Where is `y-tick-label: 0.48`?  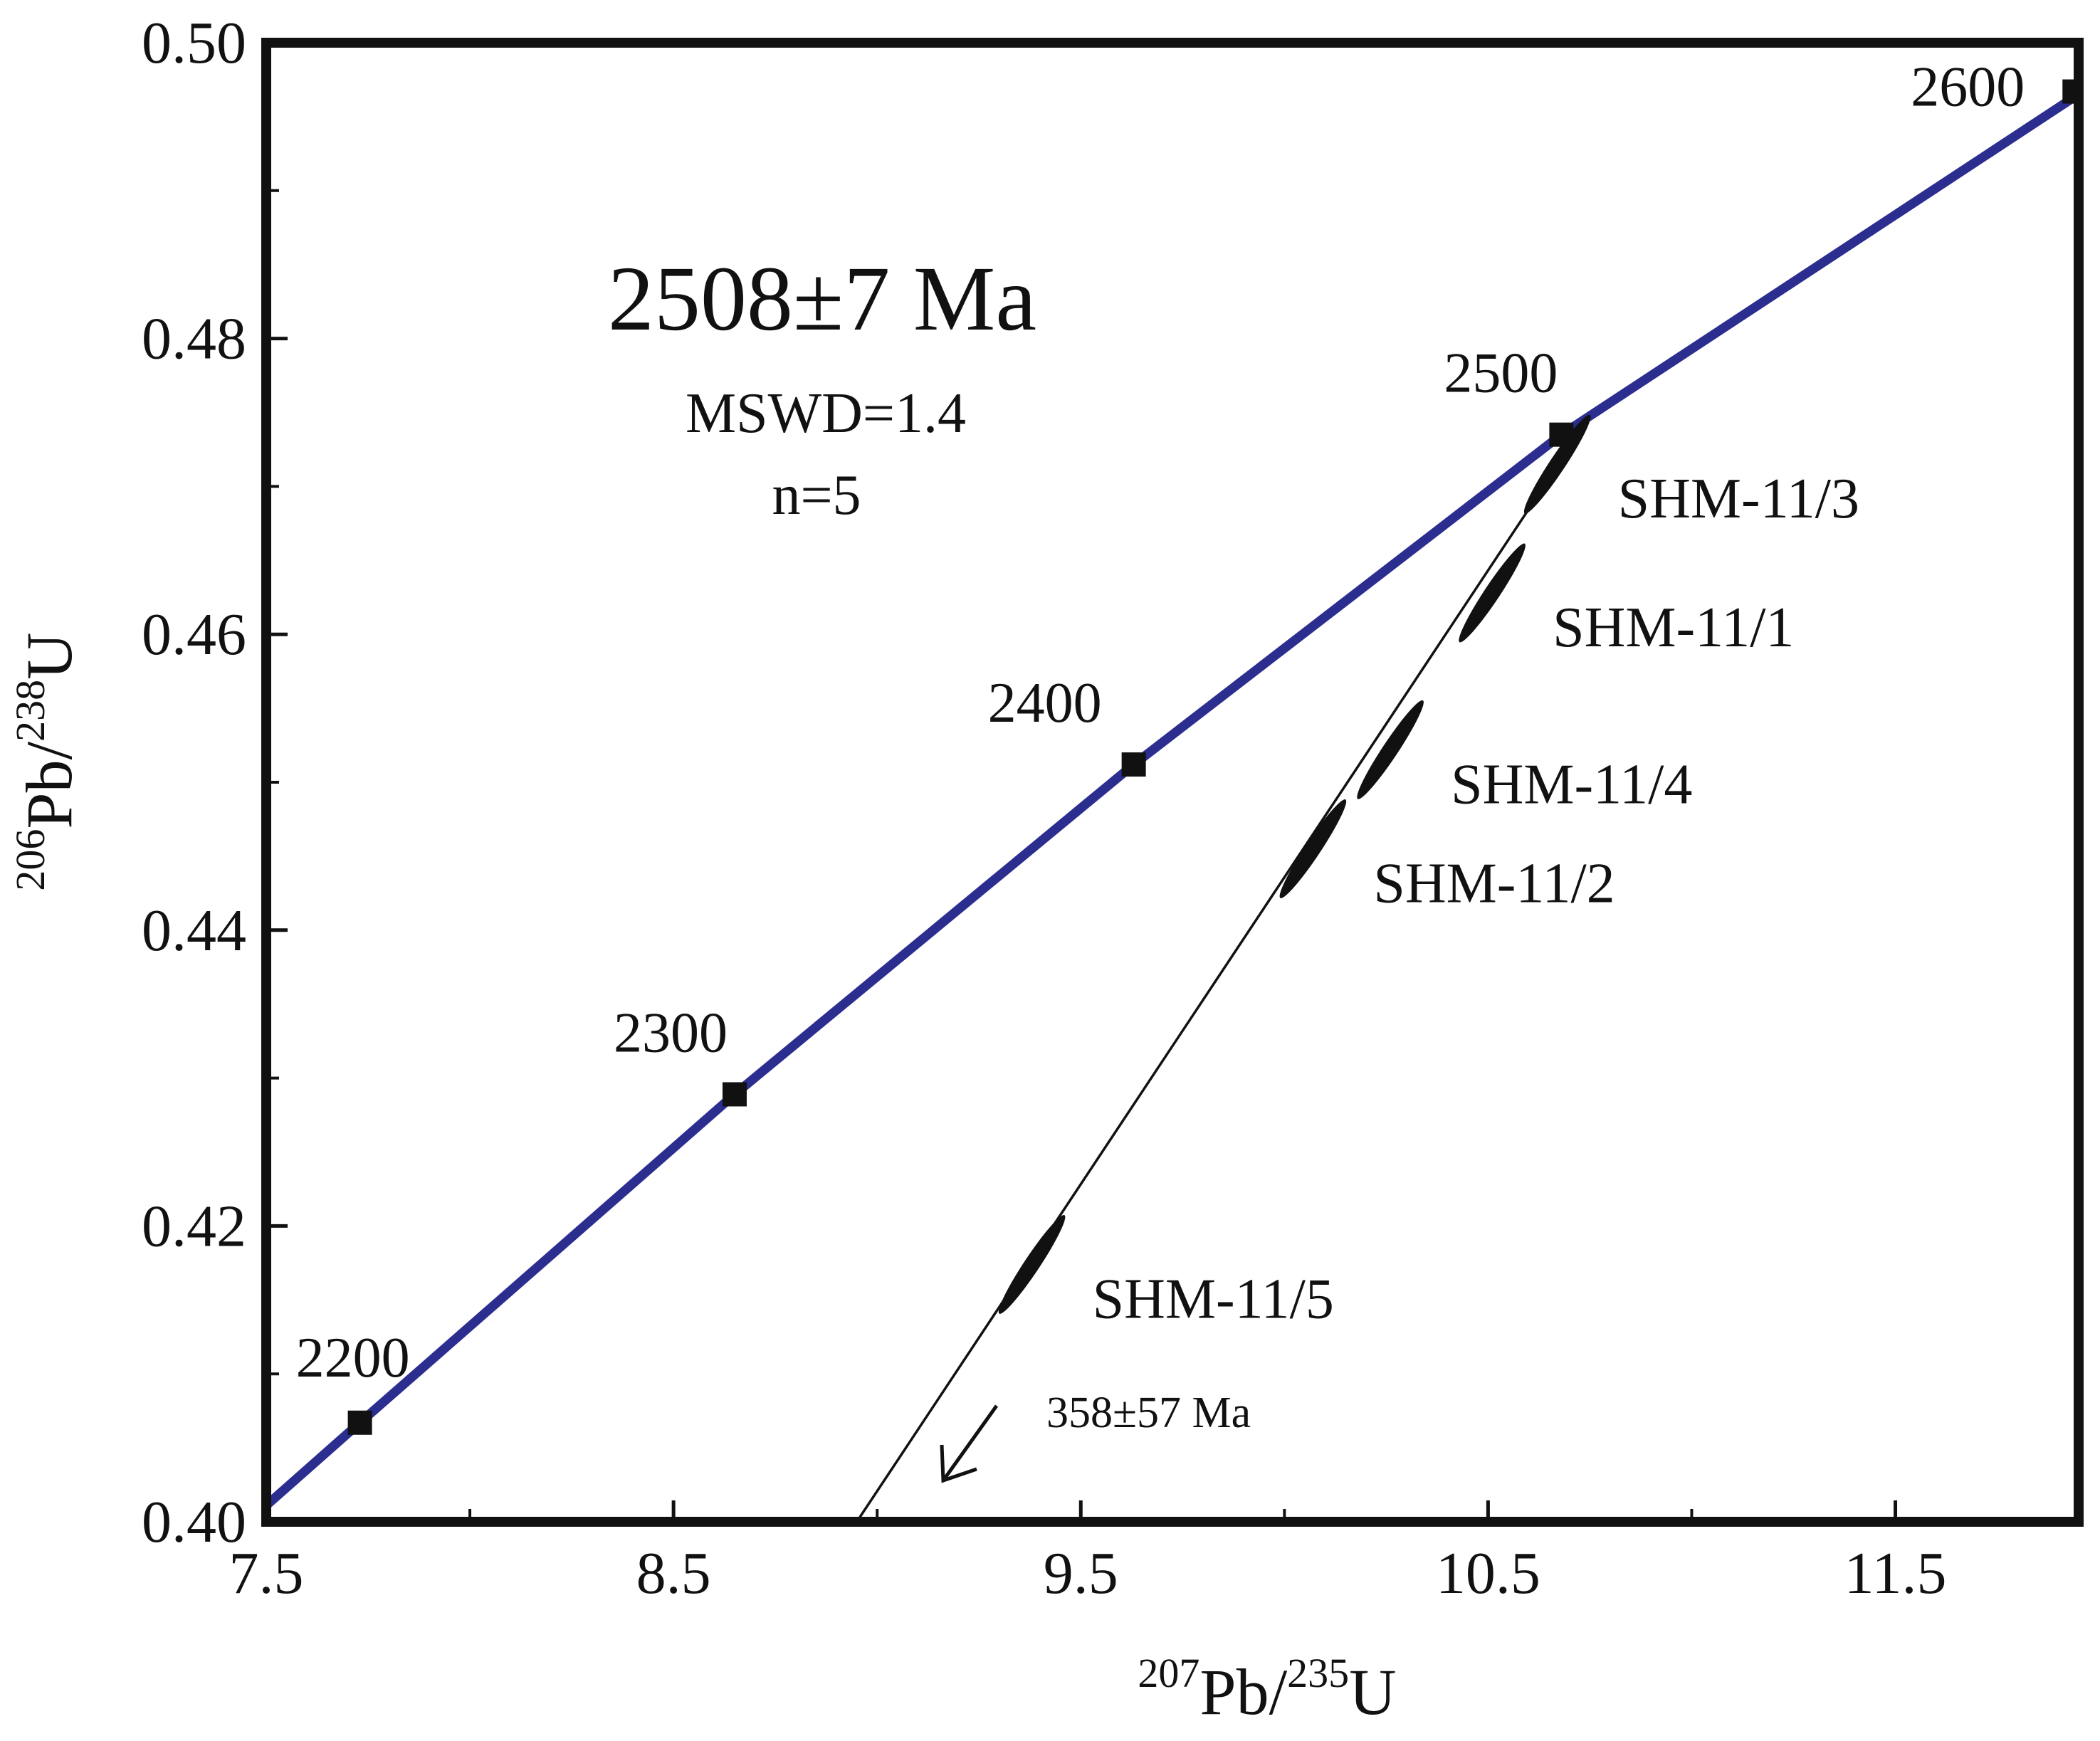 y-tick-label: 0.48 is located at coordinates (194, 339).